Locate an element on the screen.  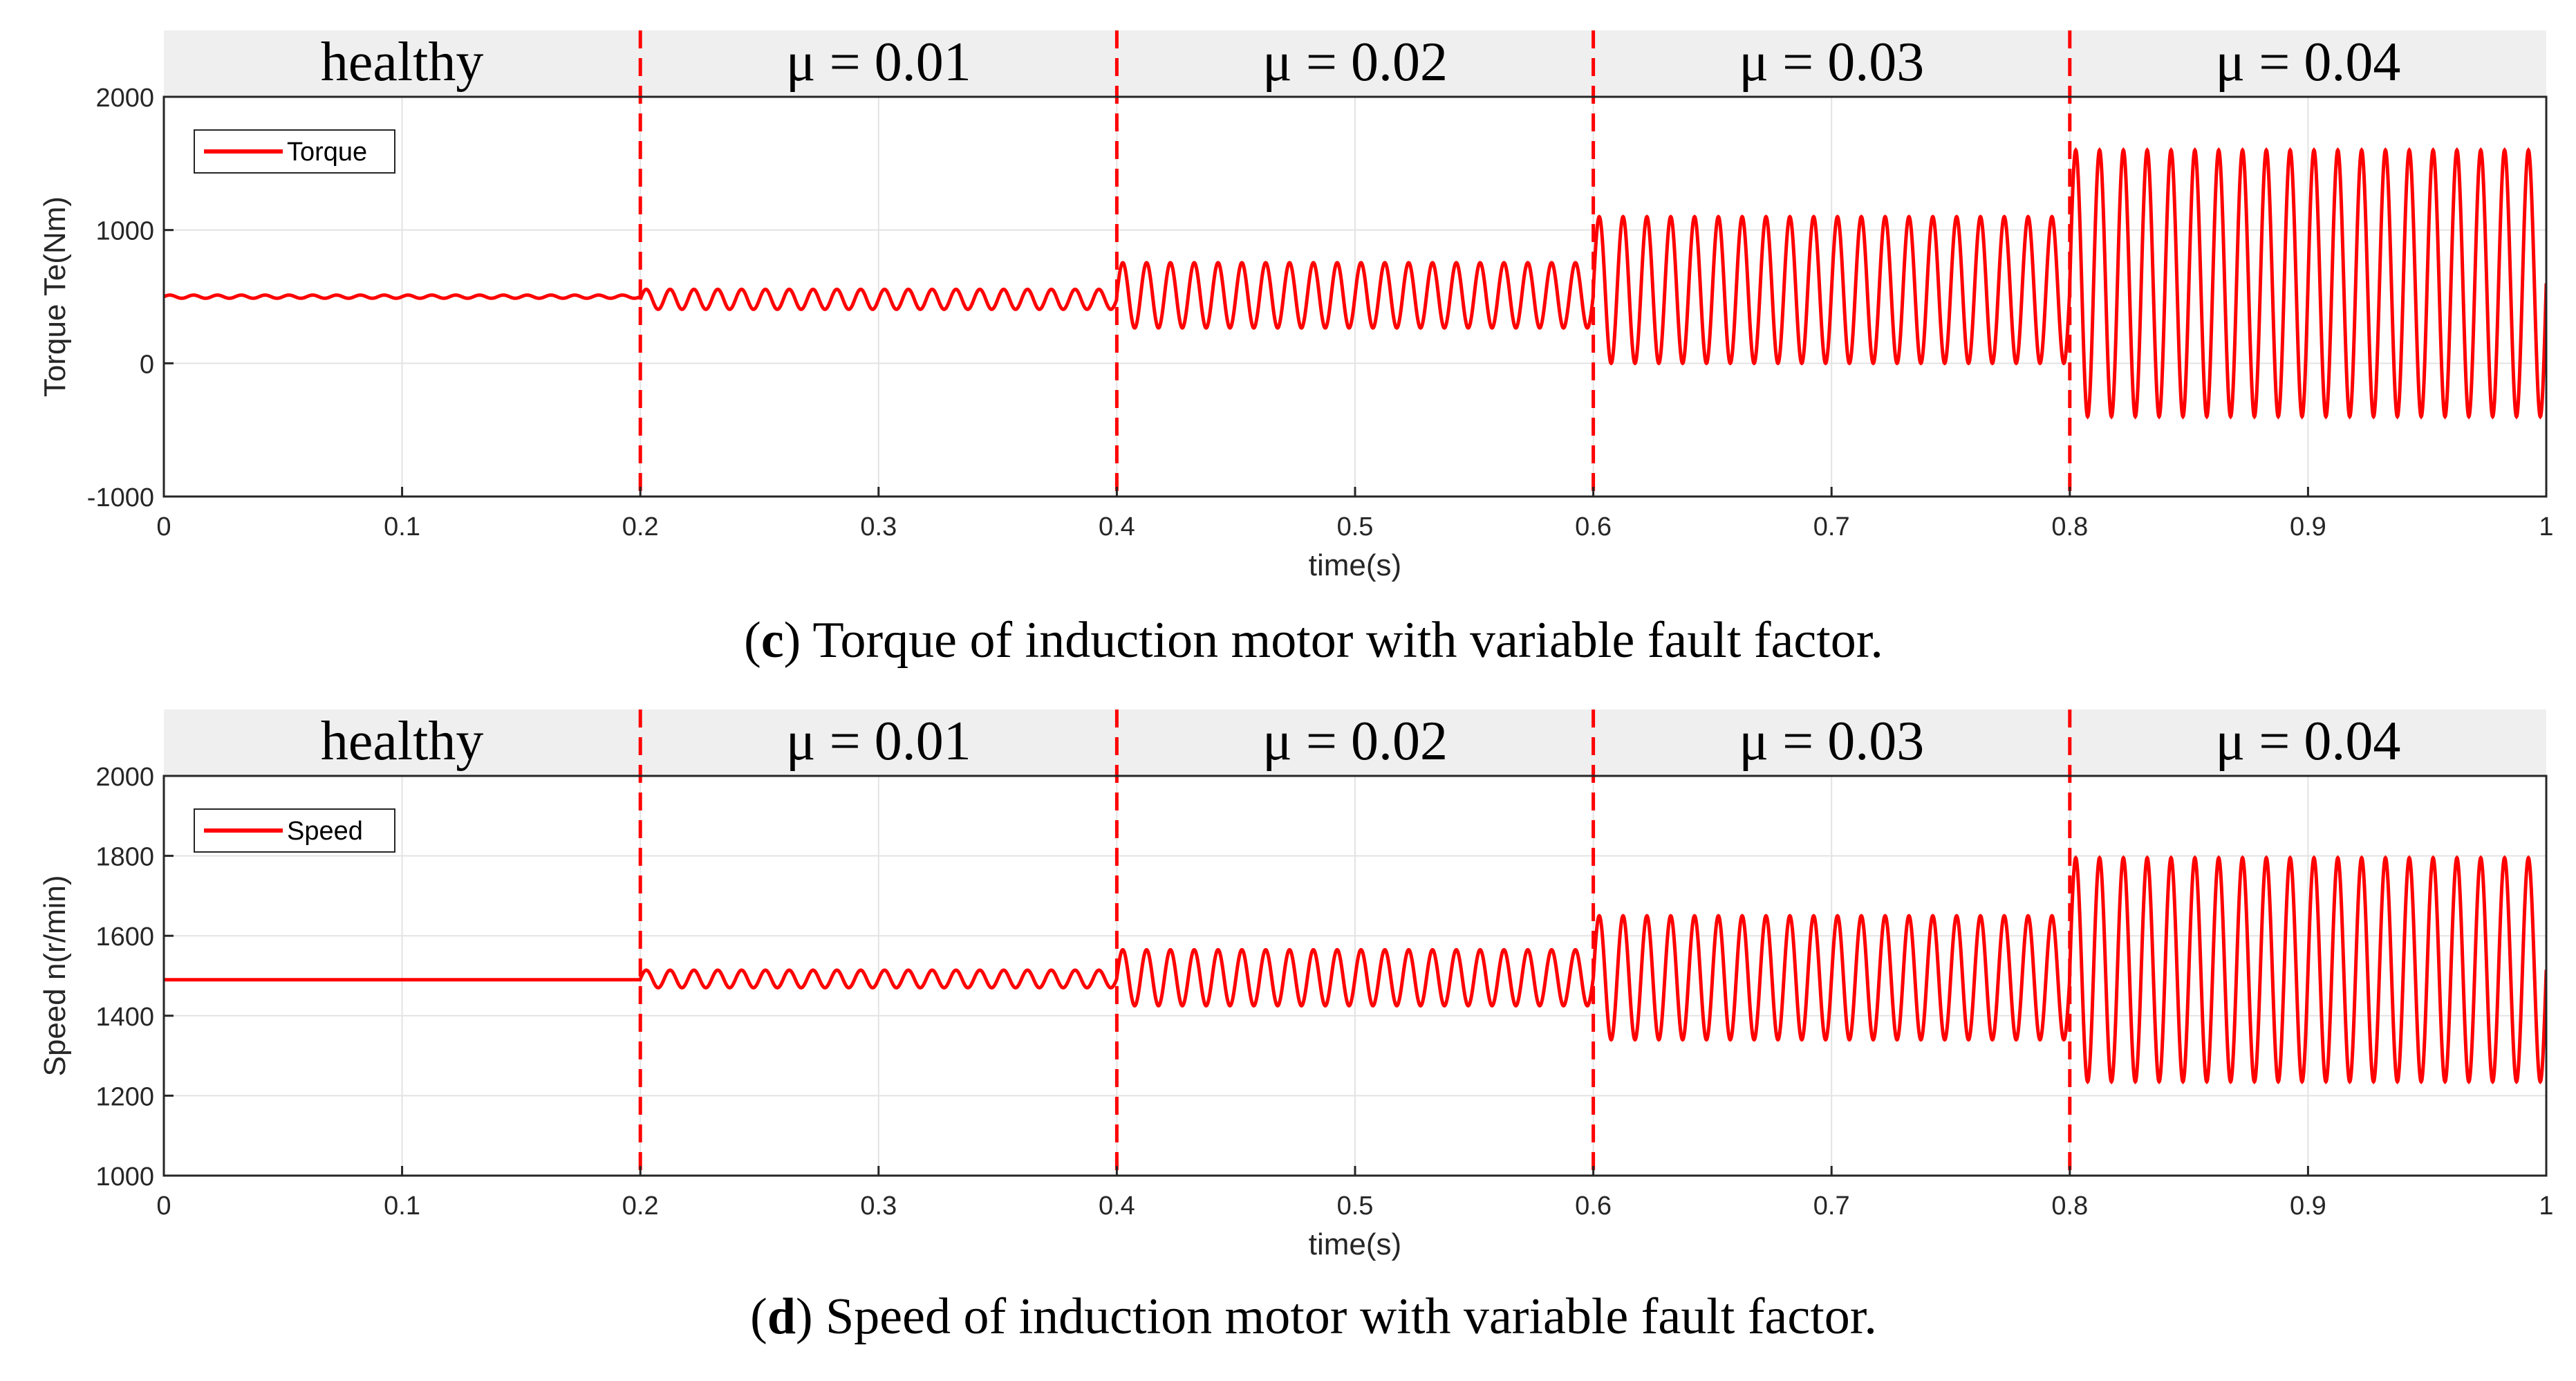
y-tick-label: 1400 is located at coordinates (124, 1017).